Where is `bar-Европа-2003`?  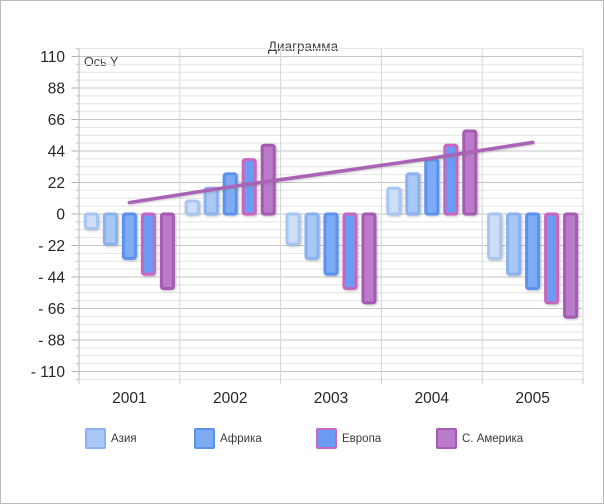
bar-Европа-2003 is located at coordinates (350, 251).